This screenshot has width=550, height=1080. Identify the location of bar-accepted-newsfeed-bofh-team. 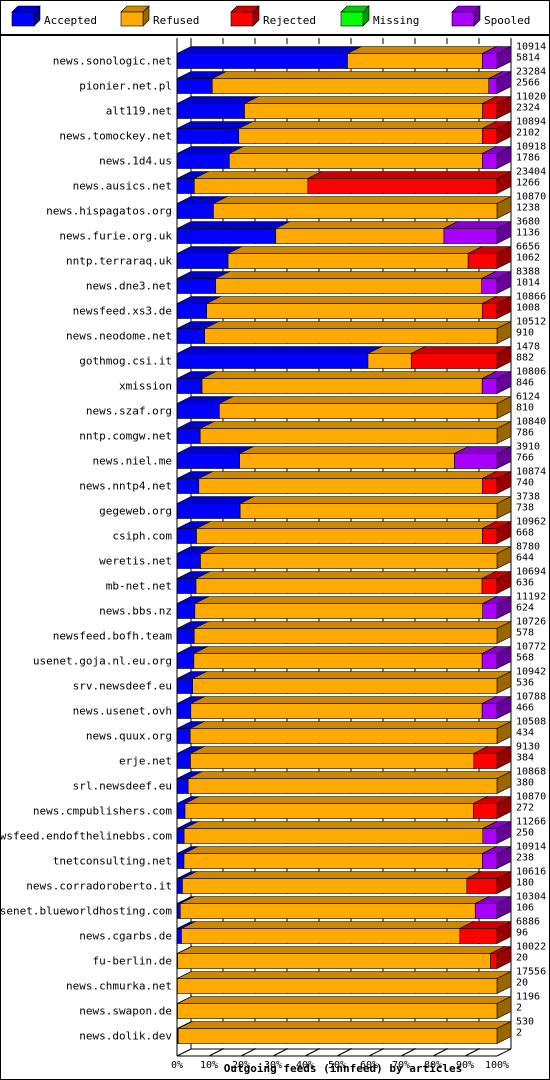
(185, 636).